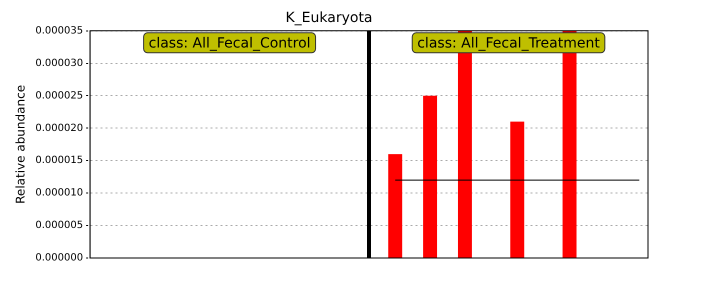 This screenshot has height=288, width=720. Describe the element at coordinates (59, 63) in the screenshot. I see `y-tick-label: 0.000030` at that location.